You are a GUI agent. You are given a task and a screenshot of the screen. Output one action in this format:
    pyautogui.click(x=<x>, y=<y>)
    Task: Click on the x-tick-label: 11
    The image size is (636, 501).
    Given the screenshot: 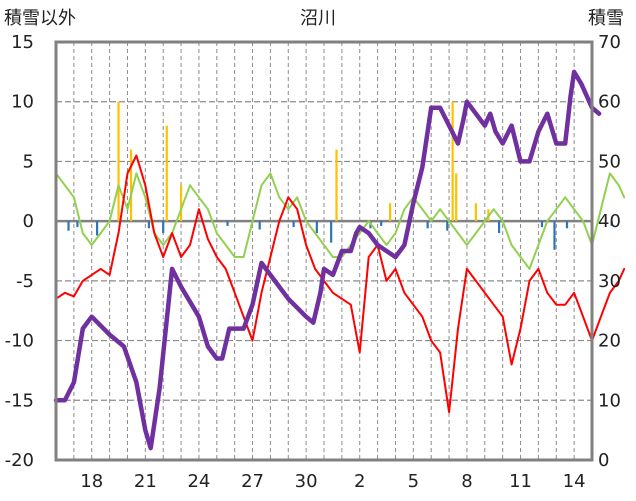 What is the action you would take?
    pyautogui.click(x=520, y=481)
    